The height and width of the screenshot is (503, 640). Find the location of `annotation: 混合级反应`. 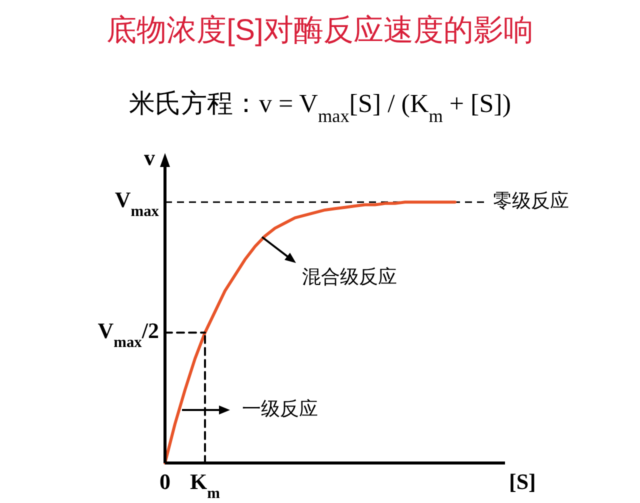

annotation: 混合级反应 is located at coordinates (349, 277).